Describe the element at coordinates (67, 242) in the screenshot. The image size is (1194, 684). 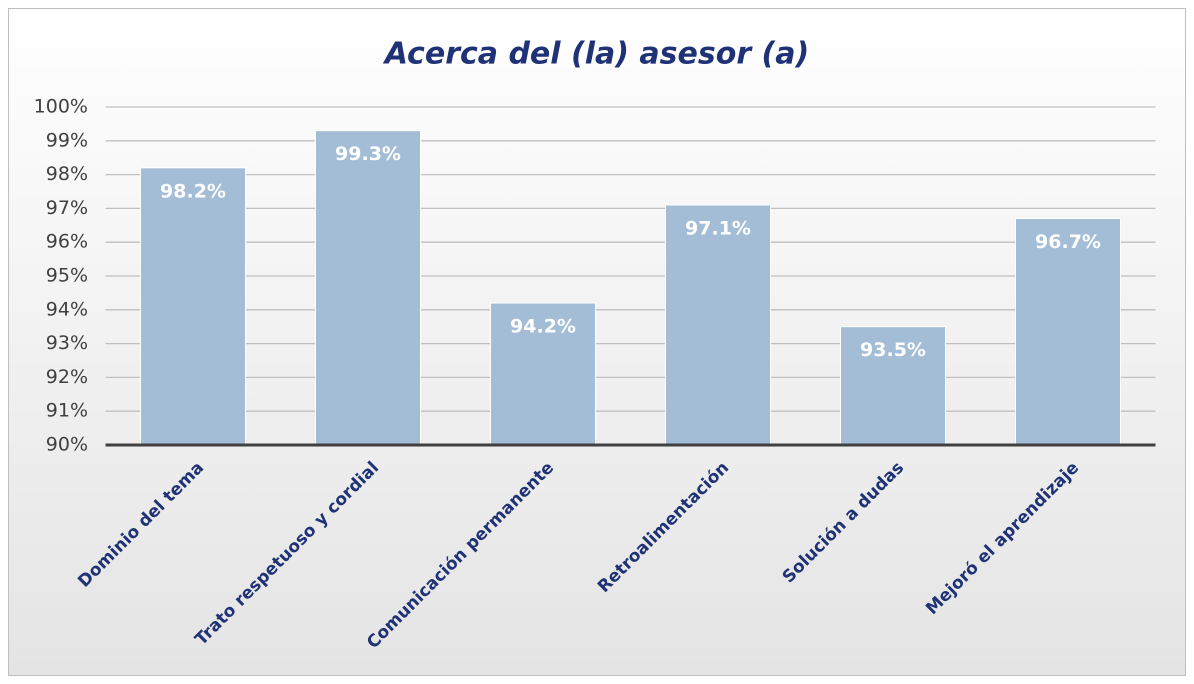
I see `y-tick-label: 96%` at that location.